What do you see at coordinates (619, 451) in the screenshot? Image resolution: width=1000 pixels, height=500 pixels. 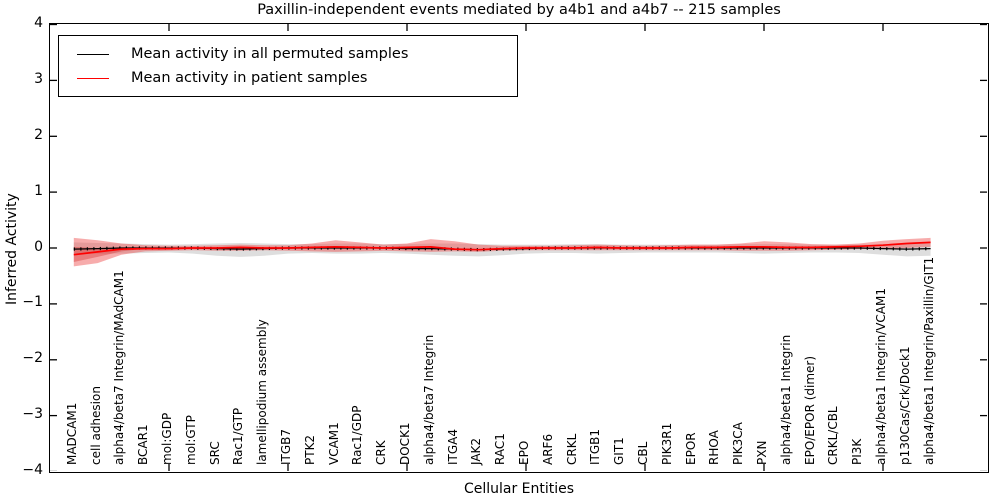 I see `x-category-label: GIT1` at bounding box center [619, 451].